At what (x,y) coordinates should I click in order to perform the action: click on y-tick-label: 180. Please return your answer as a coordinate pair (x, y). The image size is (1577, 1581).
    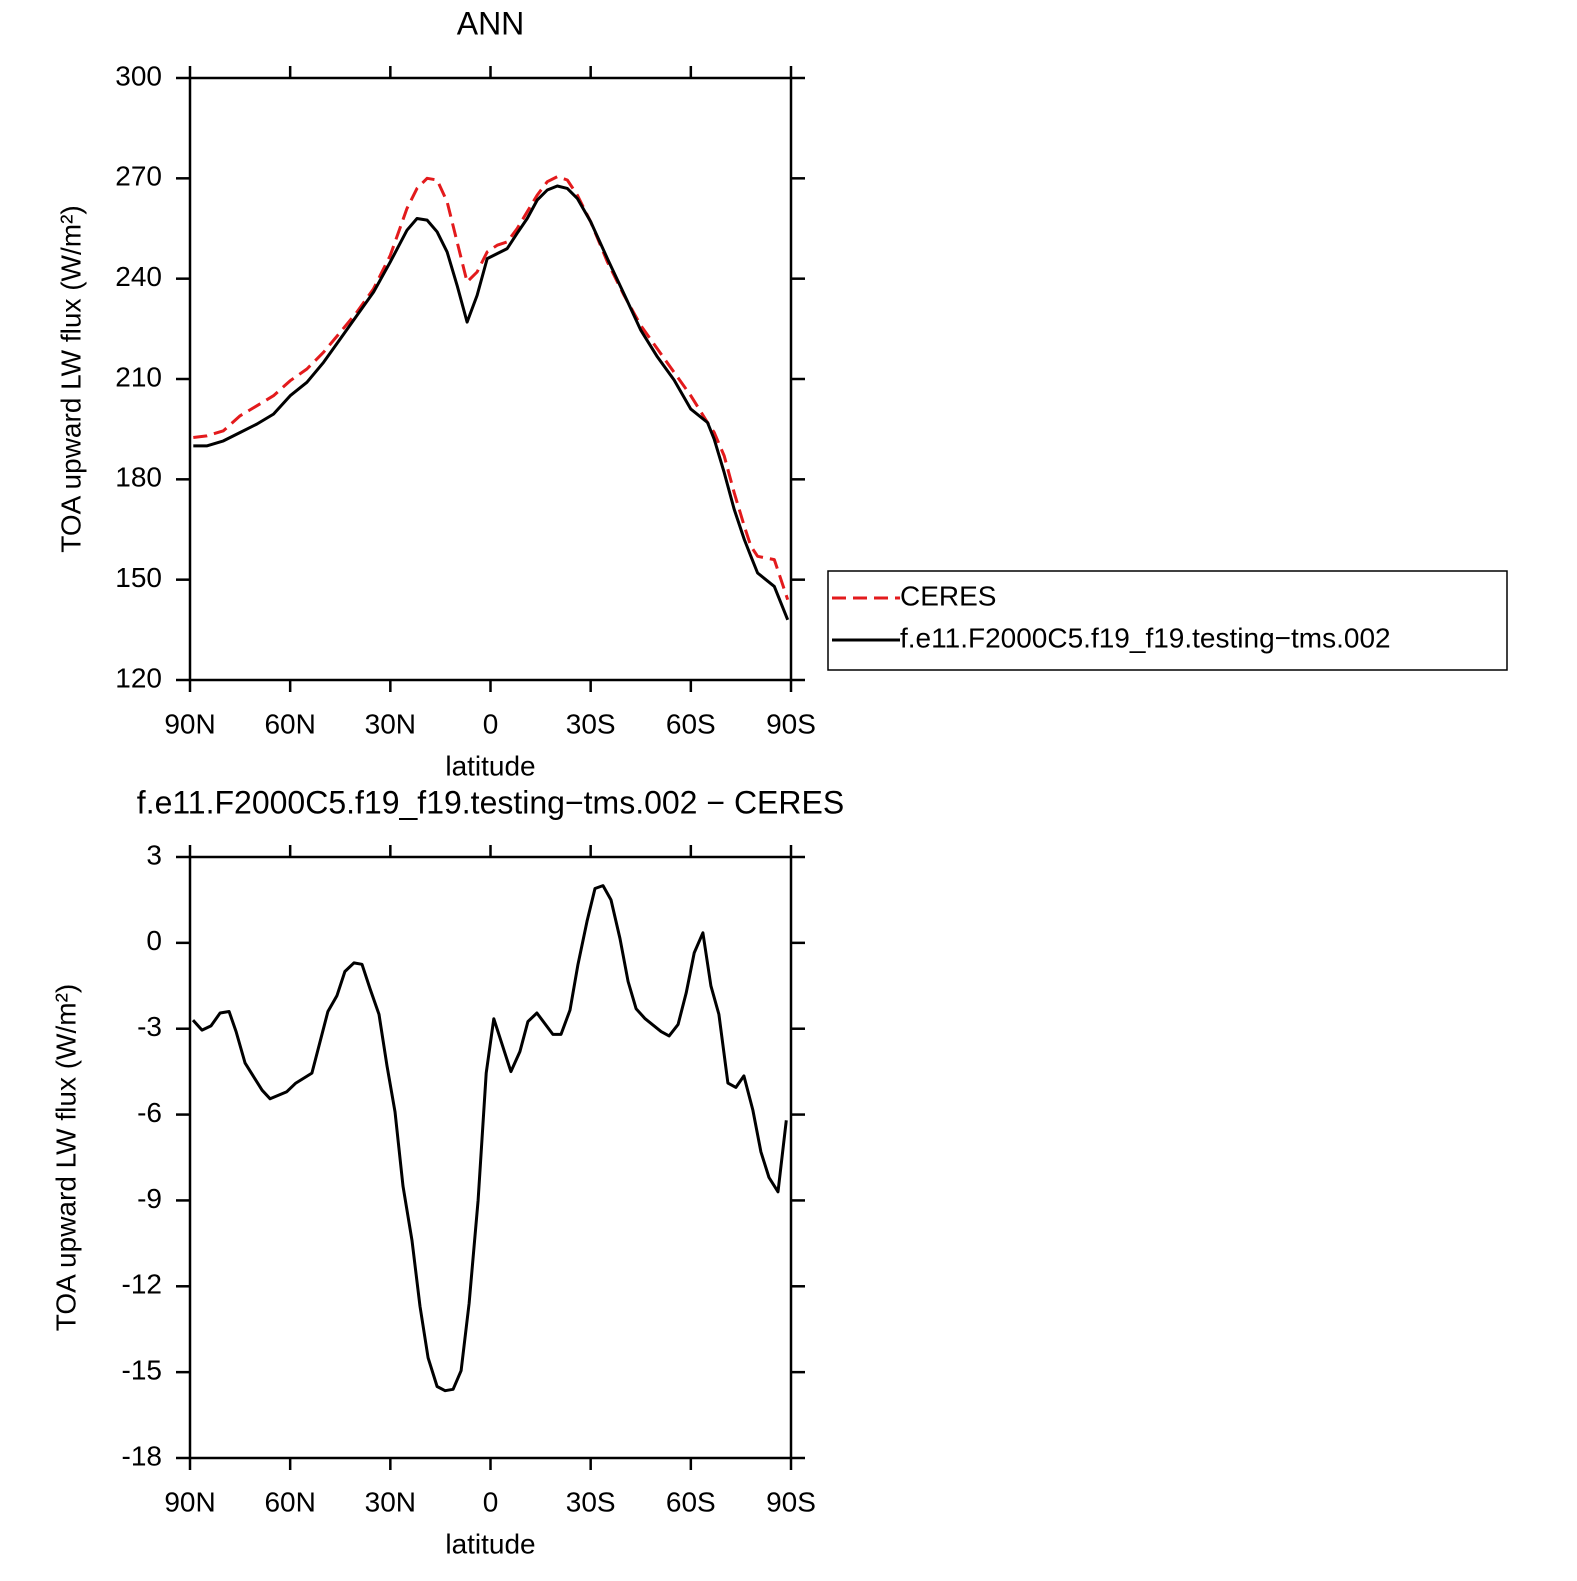
    Looking at the image, I should click on (138, 477).